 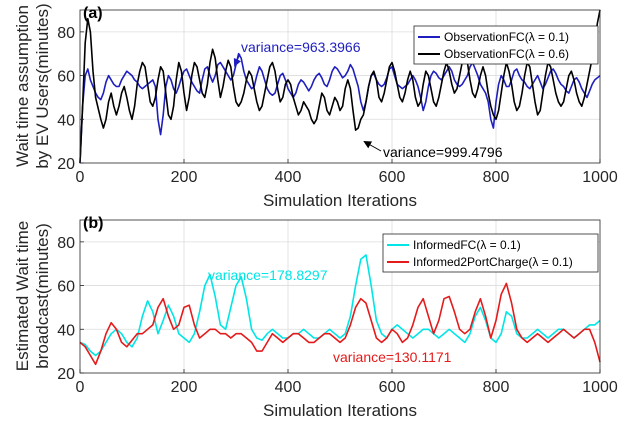 I want to click on panel-b-xtick-label: 800, so click(x=496, y=387).